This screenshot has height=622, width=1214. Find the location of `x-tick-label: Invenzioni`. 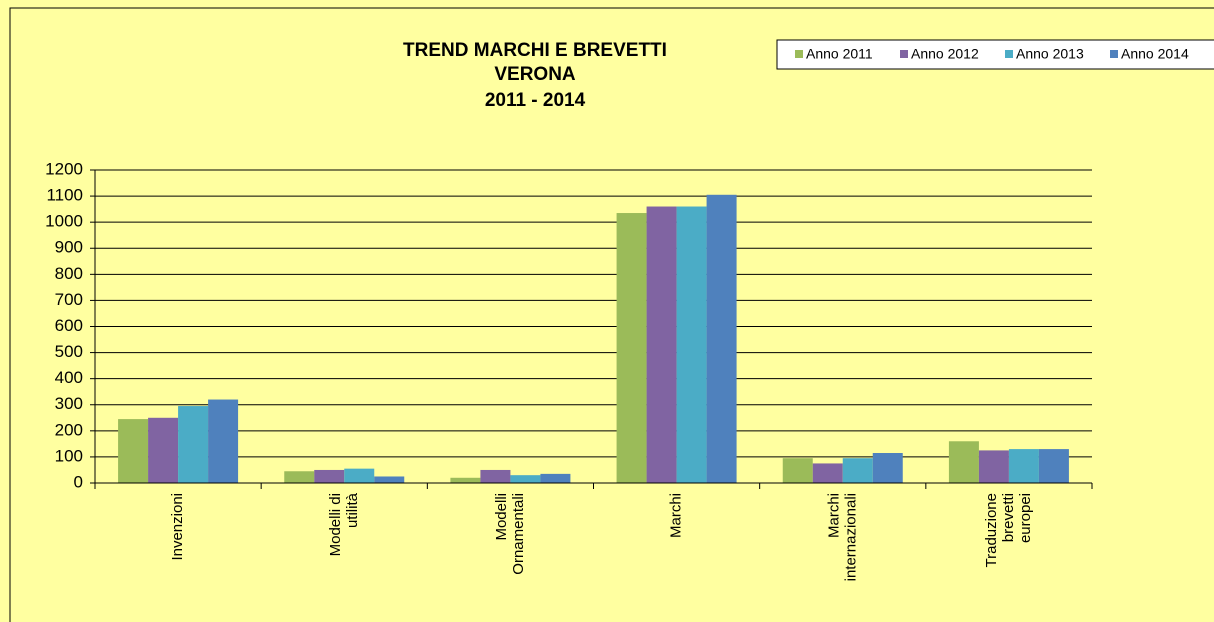

x-tick-label: Invenzioni is located at coordinates (177, 527).